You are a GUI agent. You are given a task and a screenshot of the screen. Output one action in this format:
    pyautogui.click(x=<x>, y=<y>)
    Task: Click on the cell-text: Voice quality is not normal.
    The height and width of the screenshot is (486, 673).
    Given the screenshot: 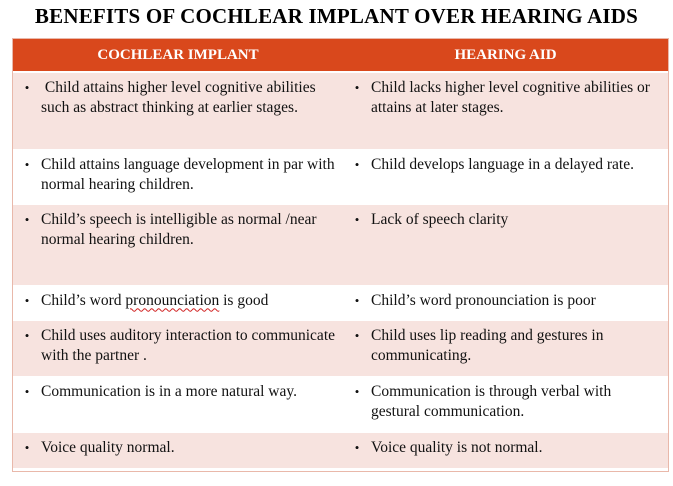 What is the action you would take?
    pyautogui.click(x=457, y=447)
    